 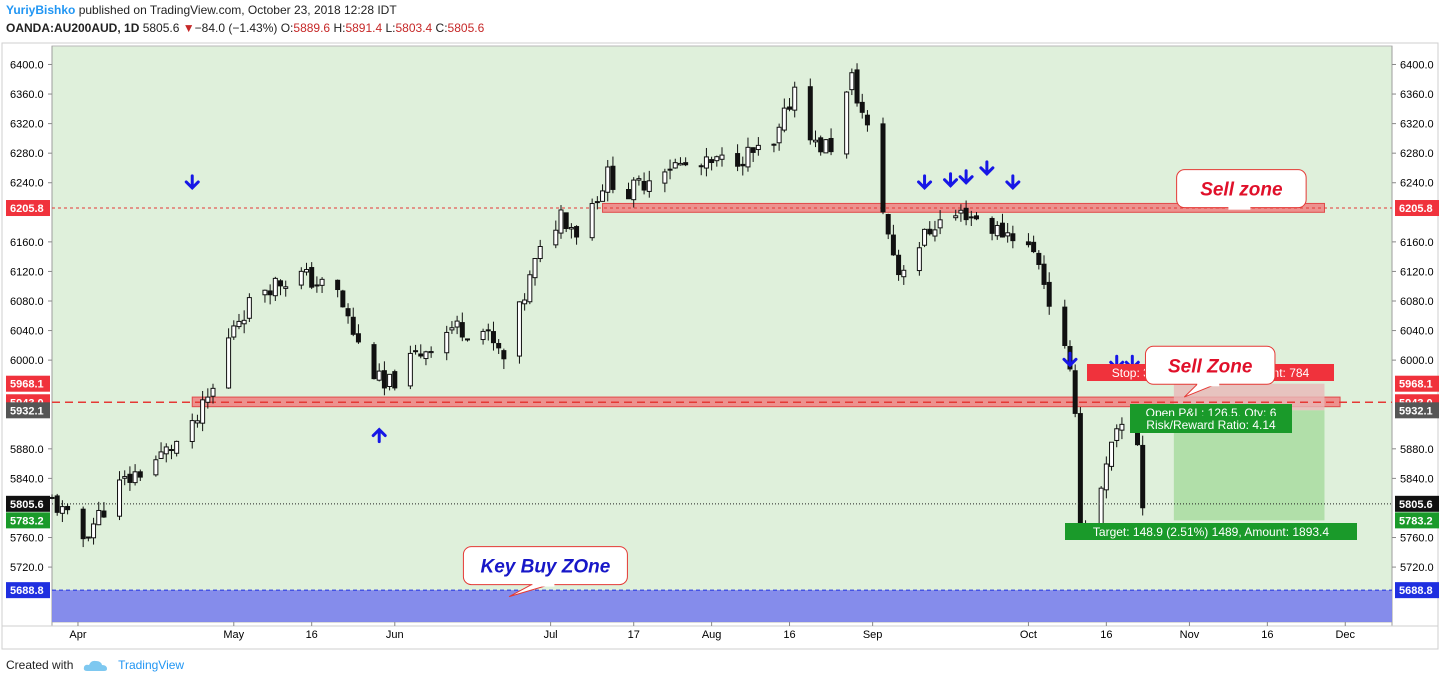 What do you see at coordinates (41, 10) in the screenshot?
I see `author-link: YuriyBishko` at bounding box center [41, 10].